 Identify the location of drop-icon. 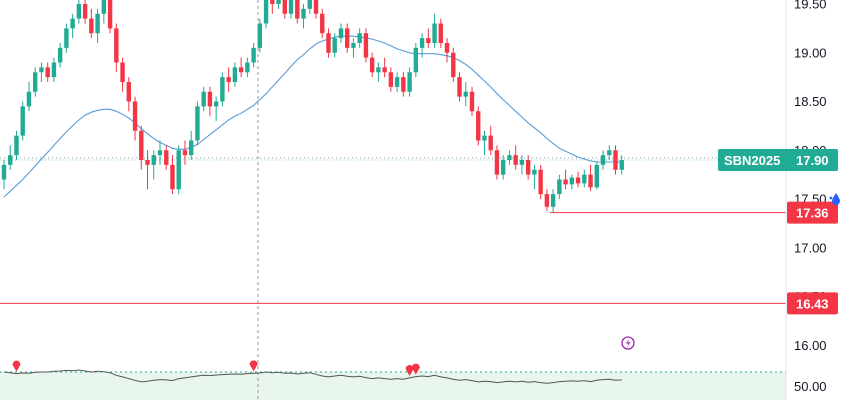
(834, 199).